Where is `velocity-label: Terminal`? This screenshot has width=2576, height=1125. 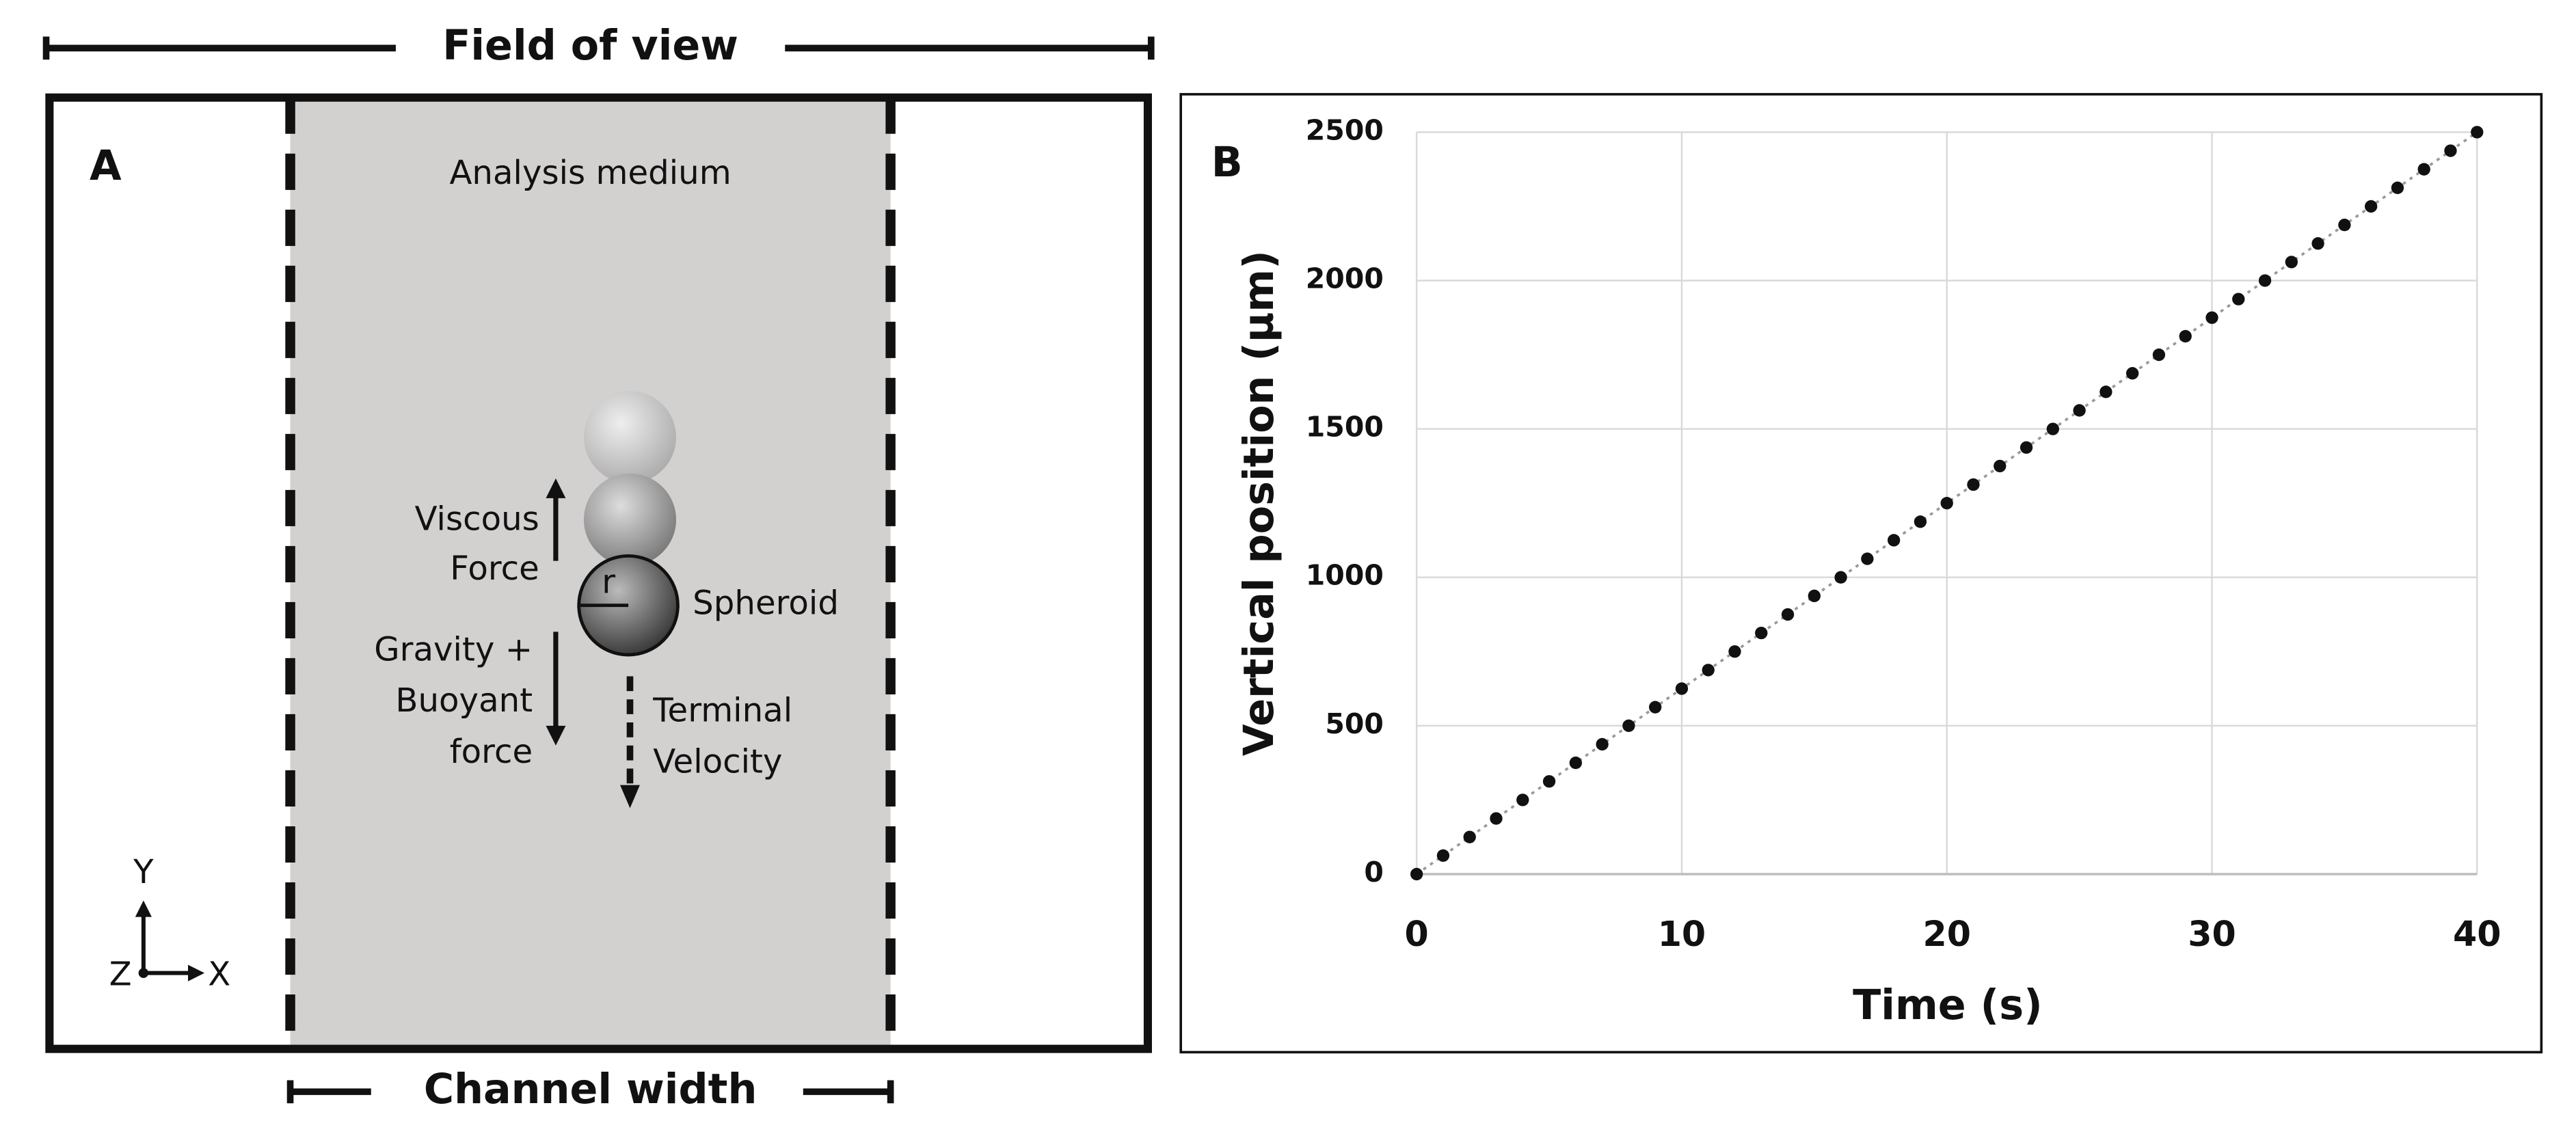 velocity-label: Terminal is located at coordinates (722, 711).